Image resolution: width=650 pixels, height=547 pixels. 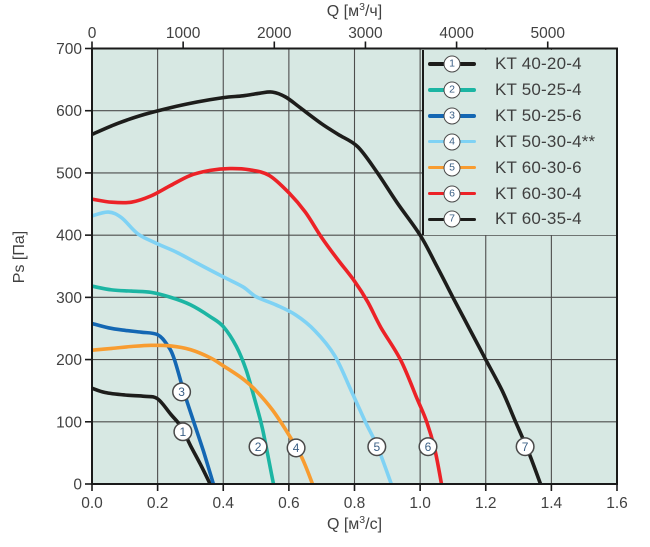 I want to click on curve-badge-number-2: 2, so click(x=258, y=447).